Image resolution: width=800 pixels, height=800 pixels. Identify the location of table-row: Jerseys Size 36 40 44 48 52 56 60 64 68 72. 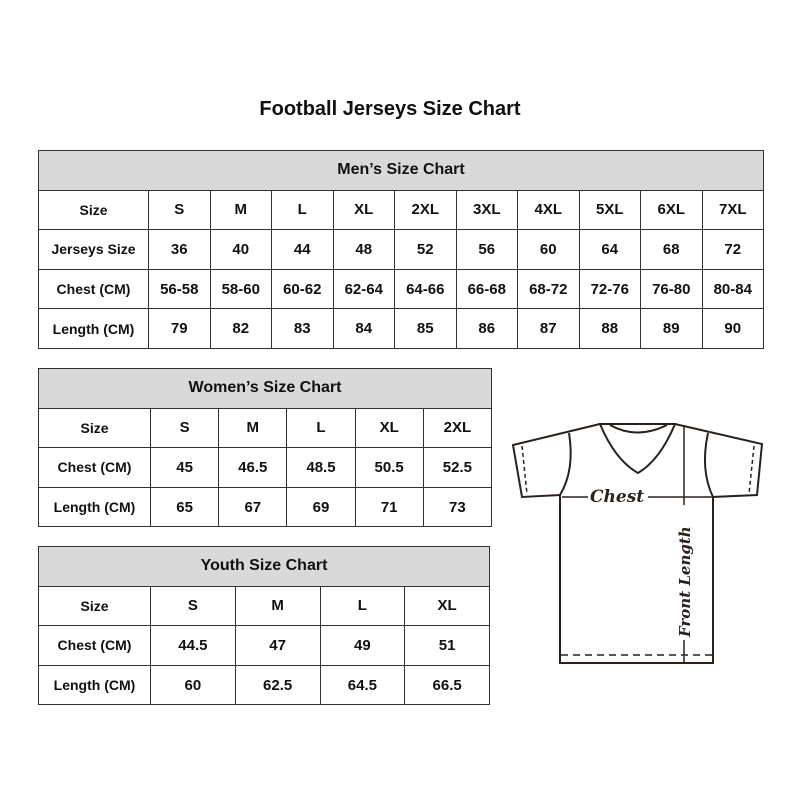
(401, 249).